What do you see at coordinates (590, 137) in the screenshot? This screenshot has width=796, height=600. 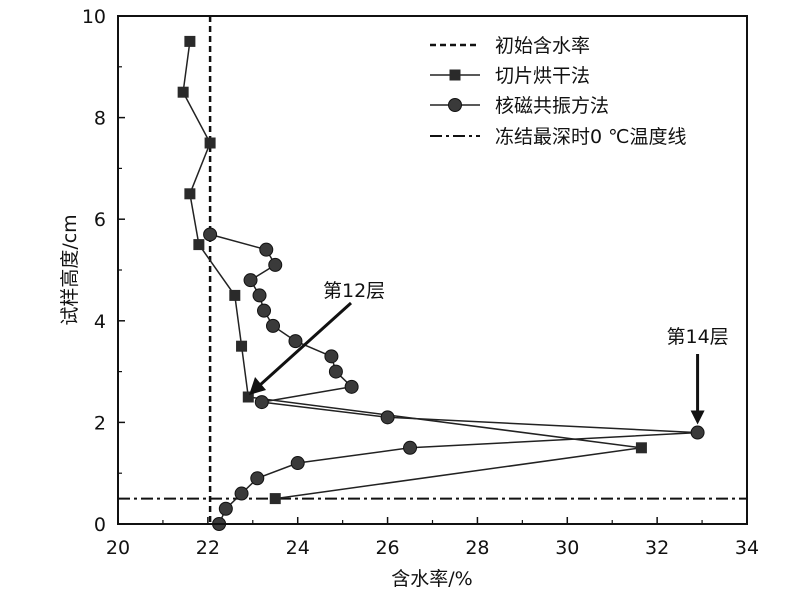 I see `legend-label-freeze: 冻结最深时0 ℃温度线` at bounding box center [590, 137].